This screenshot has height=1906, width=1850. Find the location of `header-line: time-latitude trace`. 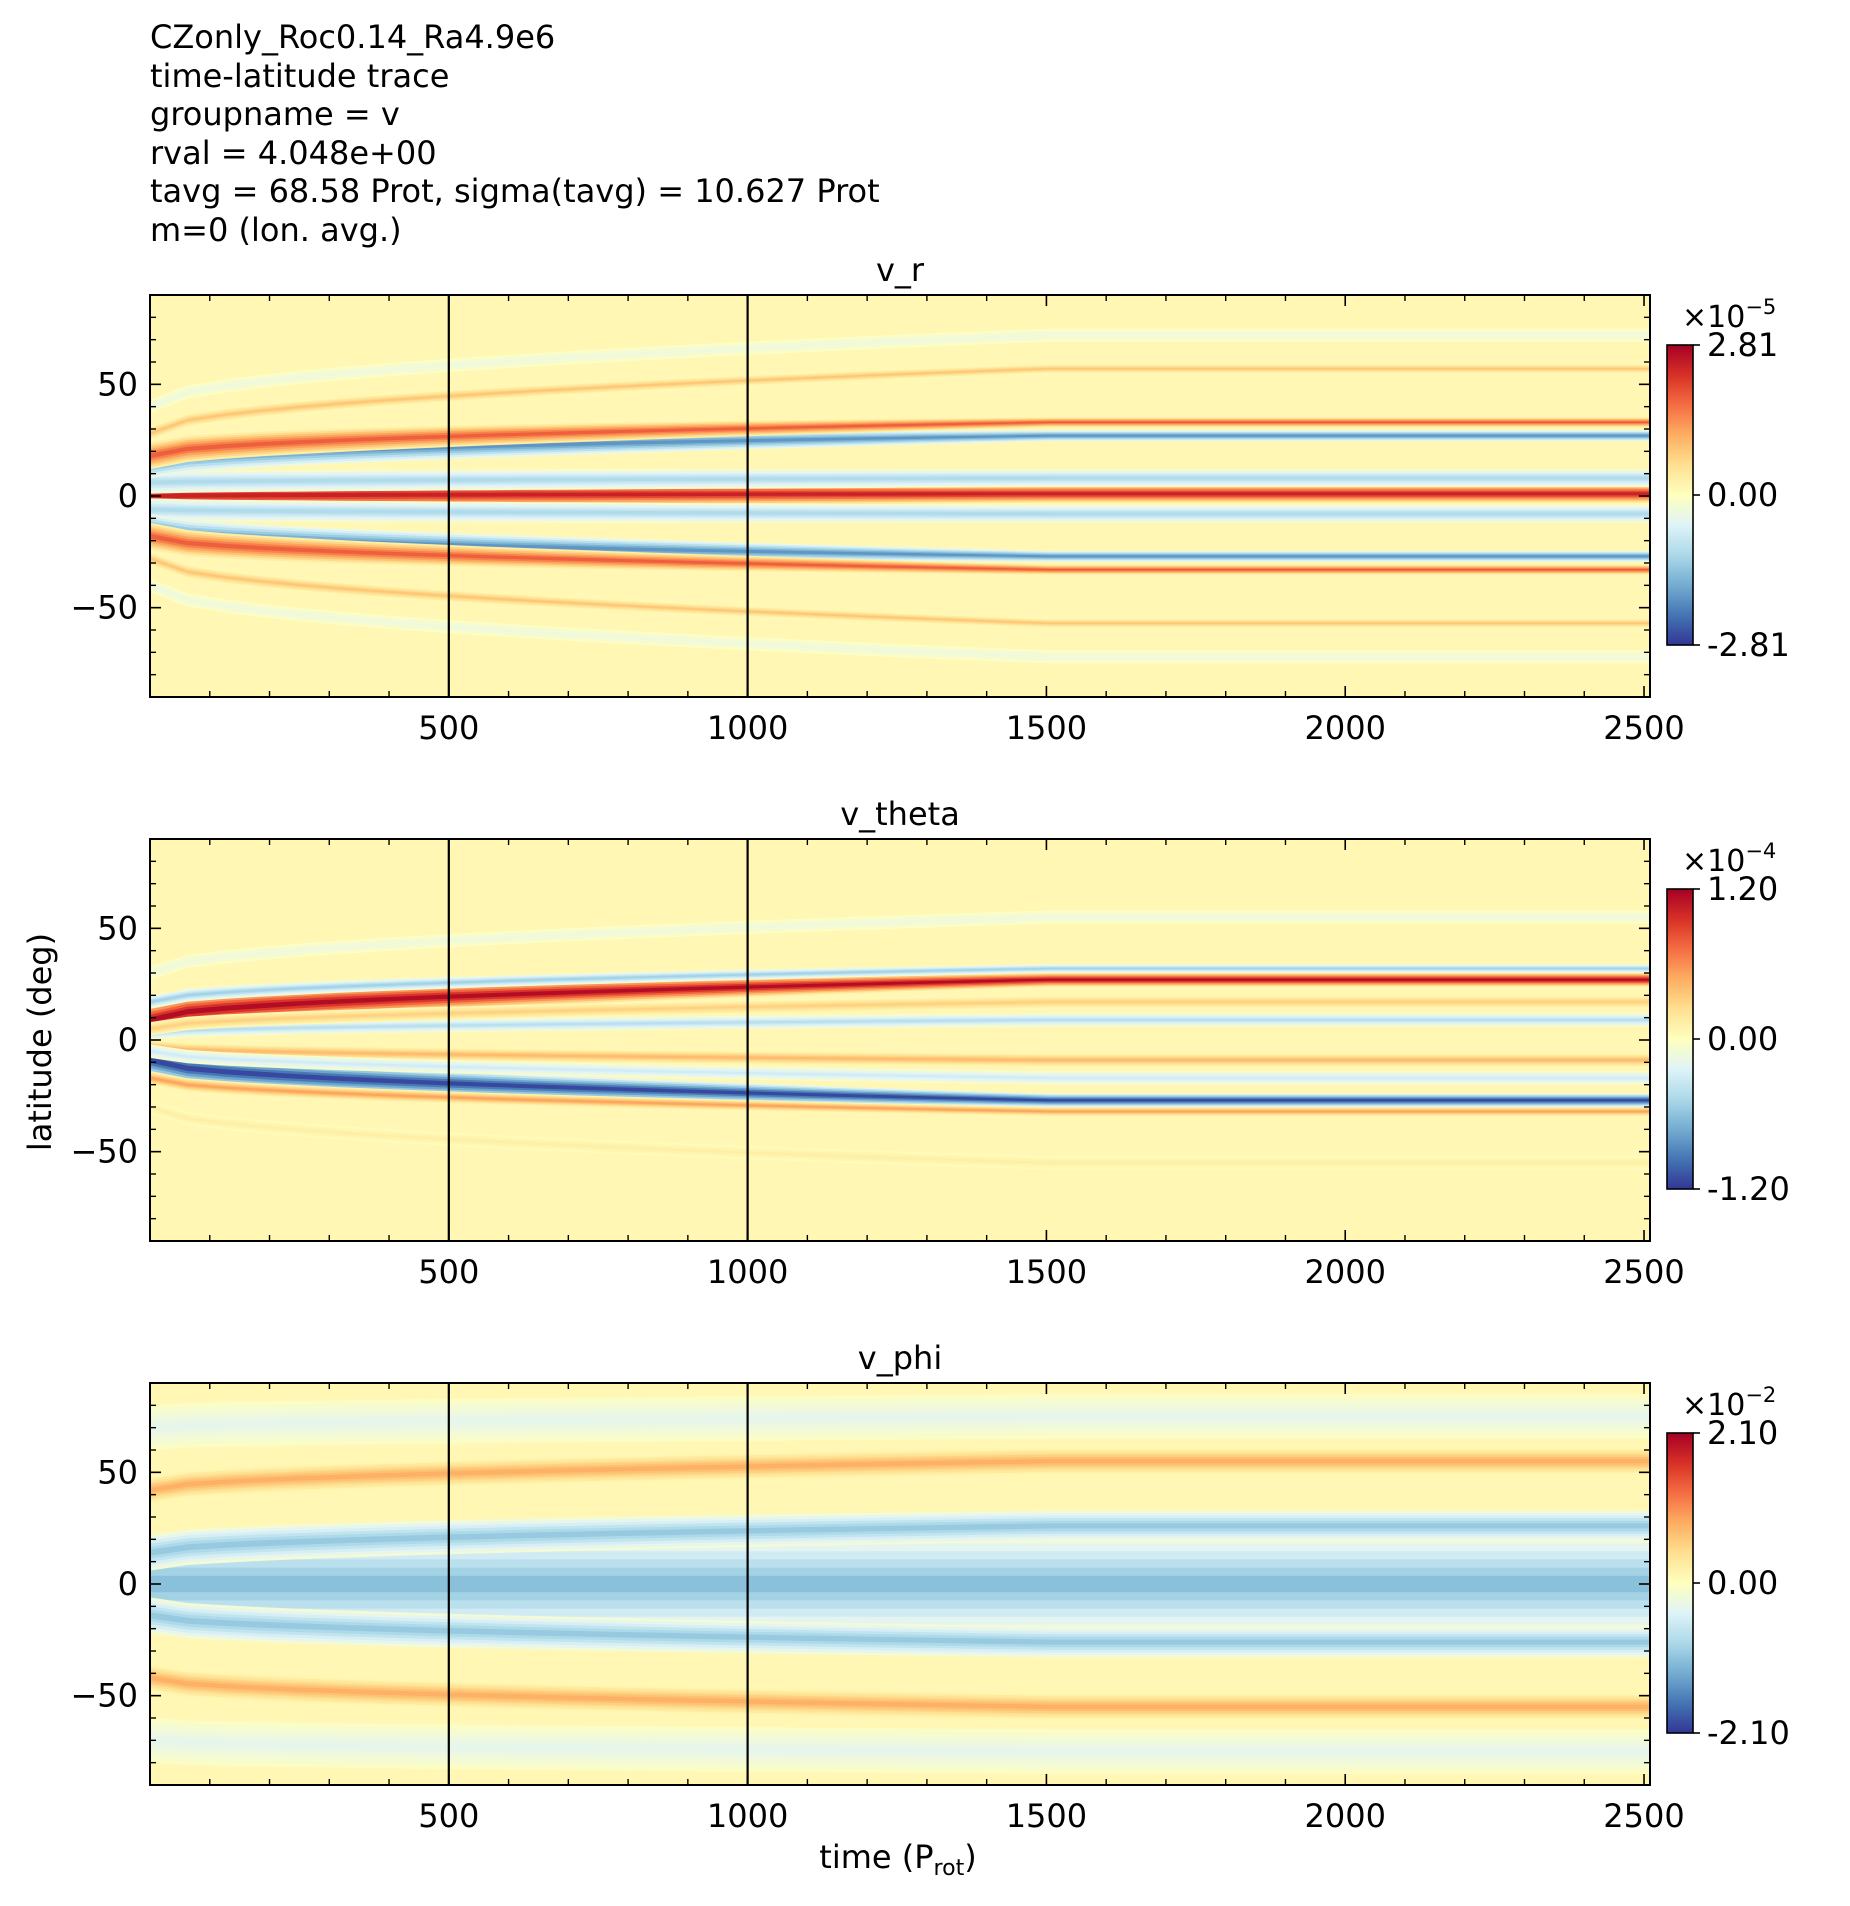

header-line: time-latitude trace is located at coordinates (300, 75).